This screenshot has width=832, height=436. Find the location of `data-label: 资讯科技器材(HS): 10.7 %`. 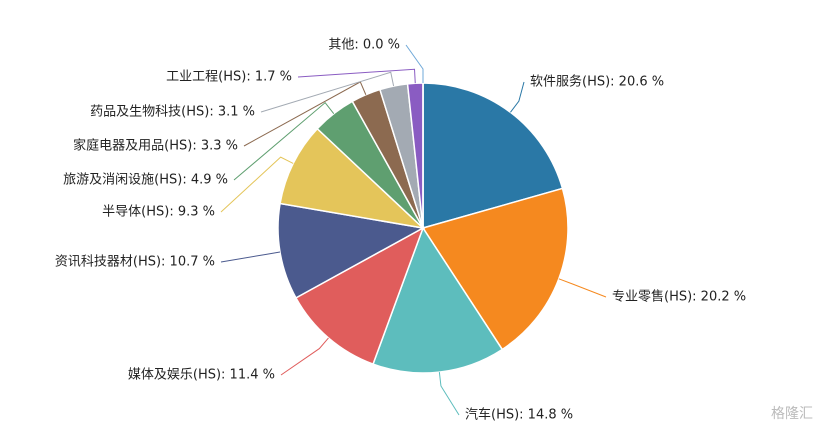

data-label: 资讯科技器材(HS): 10.7 % is located at coordinates (135, 262).